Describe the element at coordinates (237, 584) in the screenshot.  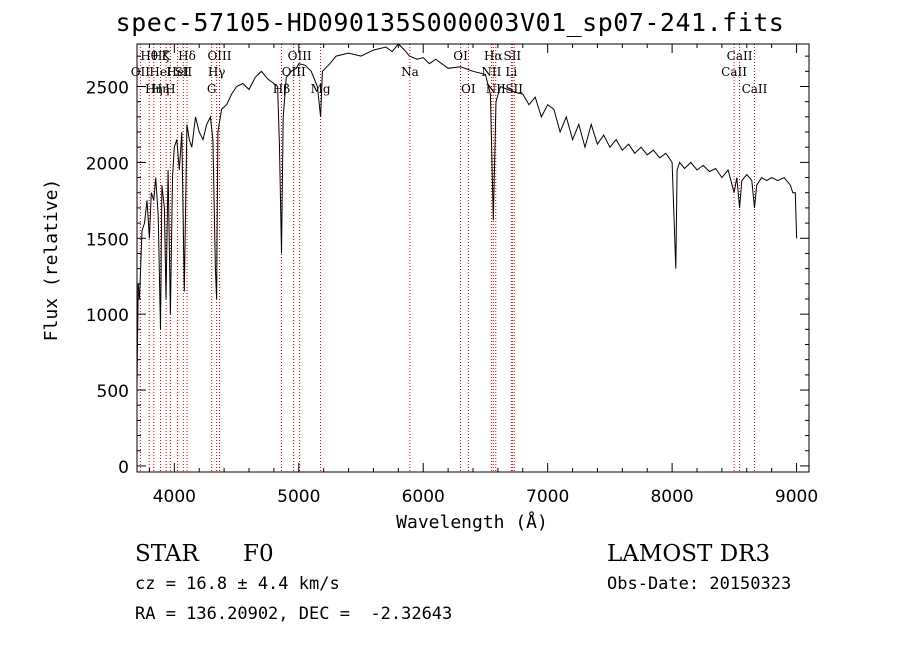
I see `redshift-info: cz = 16.8 ± 4.4 km/s` at that location.